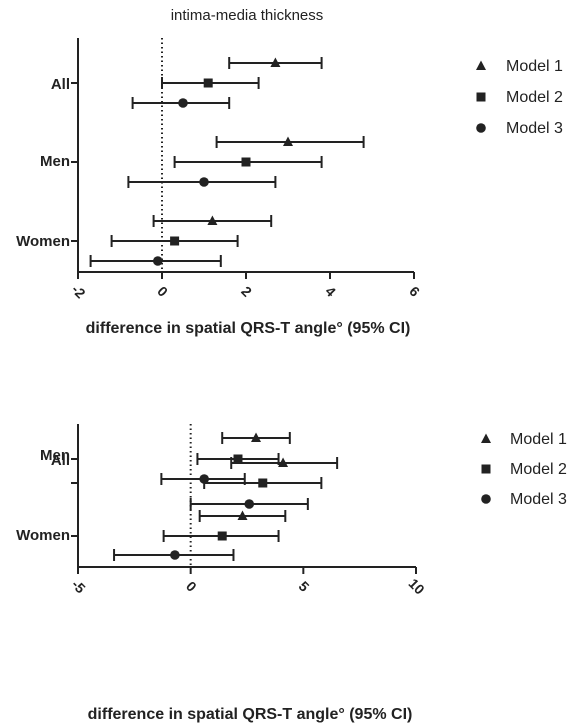 This screenshot has width=577, height=725. What do you see at coordinates (417, 586) in the screenshot?
I see `x-tick-label: 10` at bounding box center [417, 586].